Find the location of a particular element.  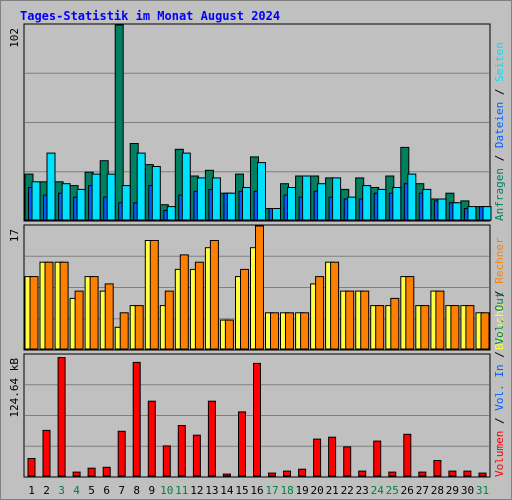

legend-vol-out: Vol. Out is located at coordinates (499, 318).